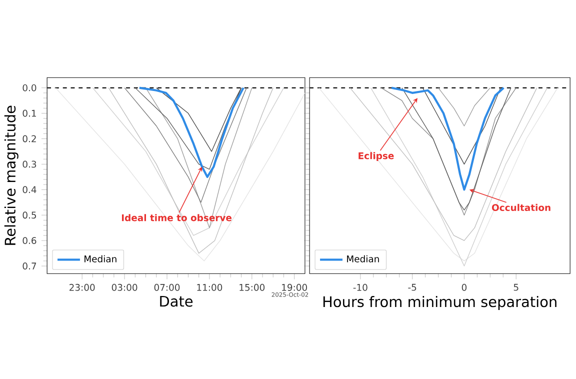 The width and height of the screenshot is (576, 379). I want to click on y-tick-label: 0.0, so click(29, 88).